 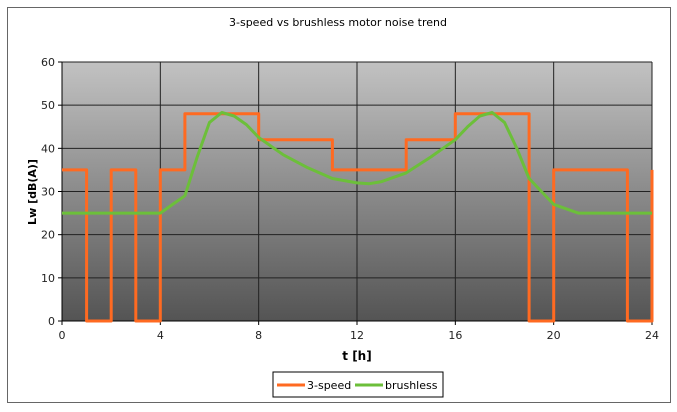 I want to click on y-axis-label: Lw [dB(A)], so click(x=32, y=192).